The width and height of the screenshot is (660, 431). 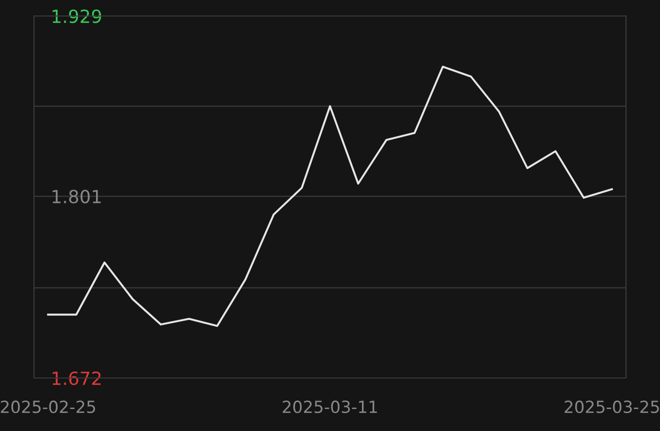 What do you see at coordinates (76, 197) in the screenshot?
I see `y-tick-label: 1.801` at bounding box center [76, 197].